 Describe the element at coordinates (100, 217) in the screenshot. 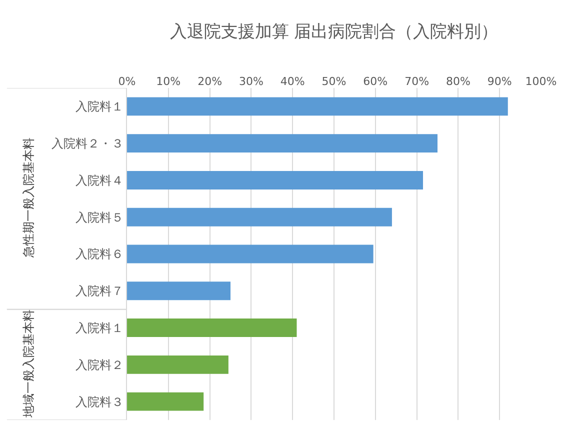

I see `y-tick-label: 入院料５` at that location.